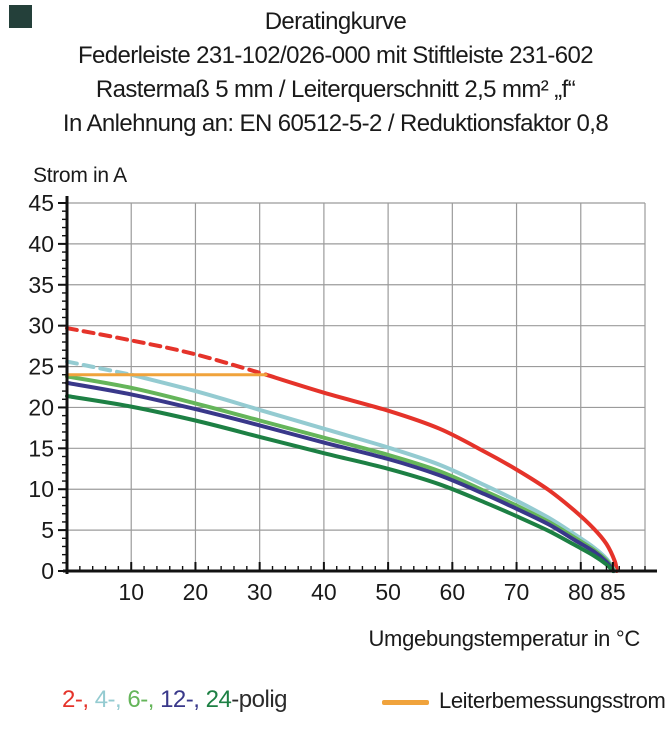  I want to click on x-tick-label: 30, so click(260, 592).